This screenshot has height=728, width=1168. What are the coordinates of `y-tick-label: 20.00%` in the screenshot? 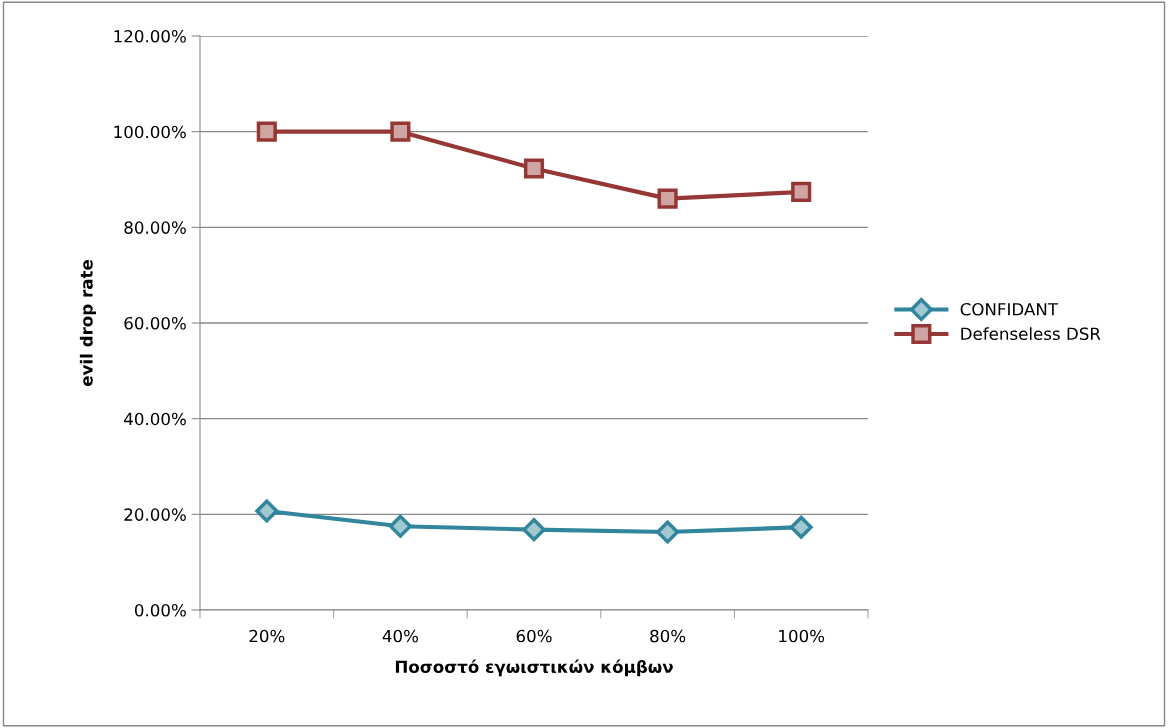 It's located at (155, 514).